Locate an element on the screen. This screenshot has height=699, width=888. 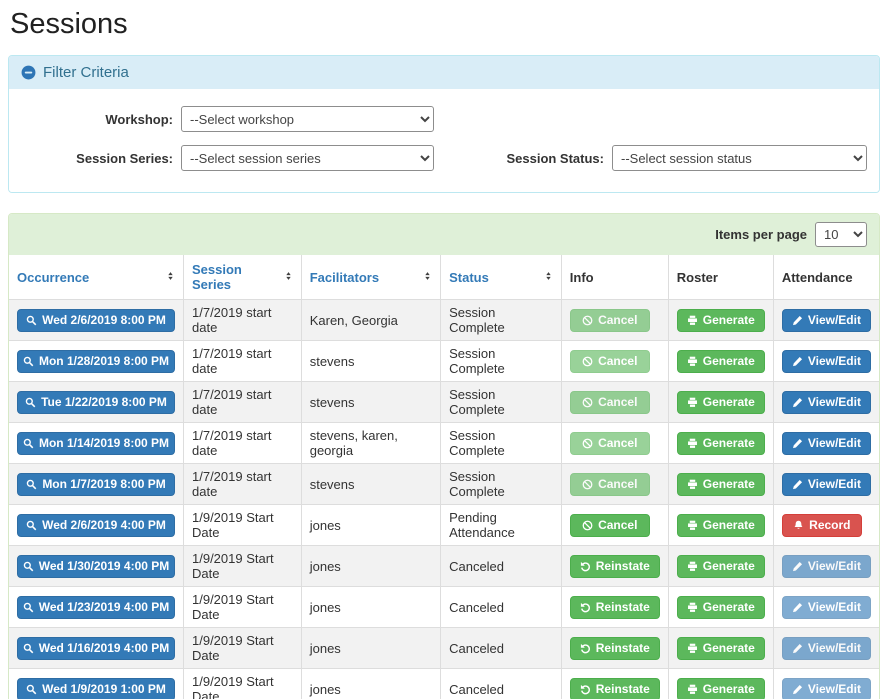
collapse-minus-icon is located at coordinates (28, 72).